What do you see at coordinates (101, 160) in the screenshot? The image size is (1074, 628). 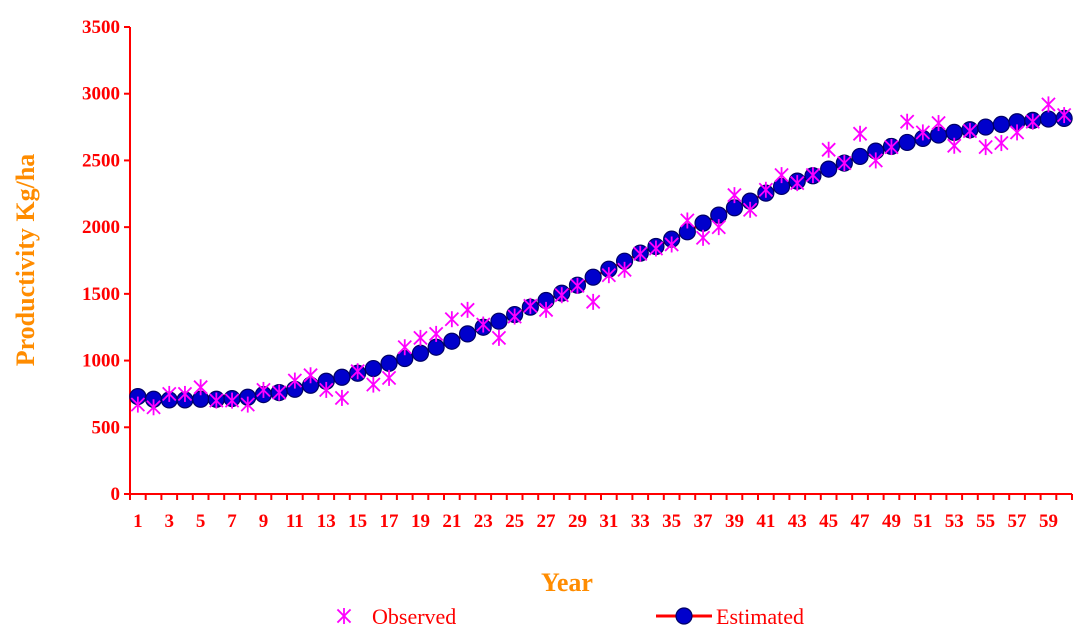 I see `y-tick-label: 2500` at bounding box center [101, 160].